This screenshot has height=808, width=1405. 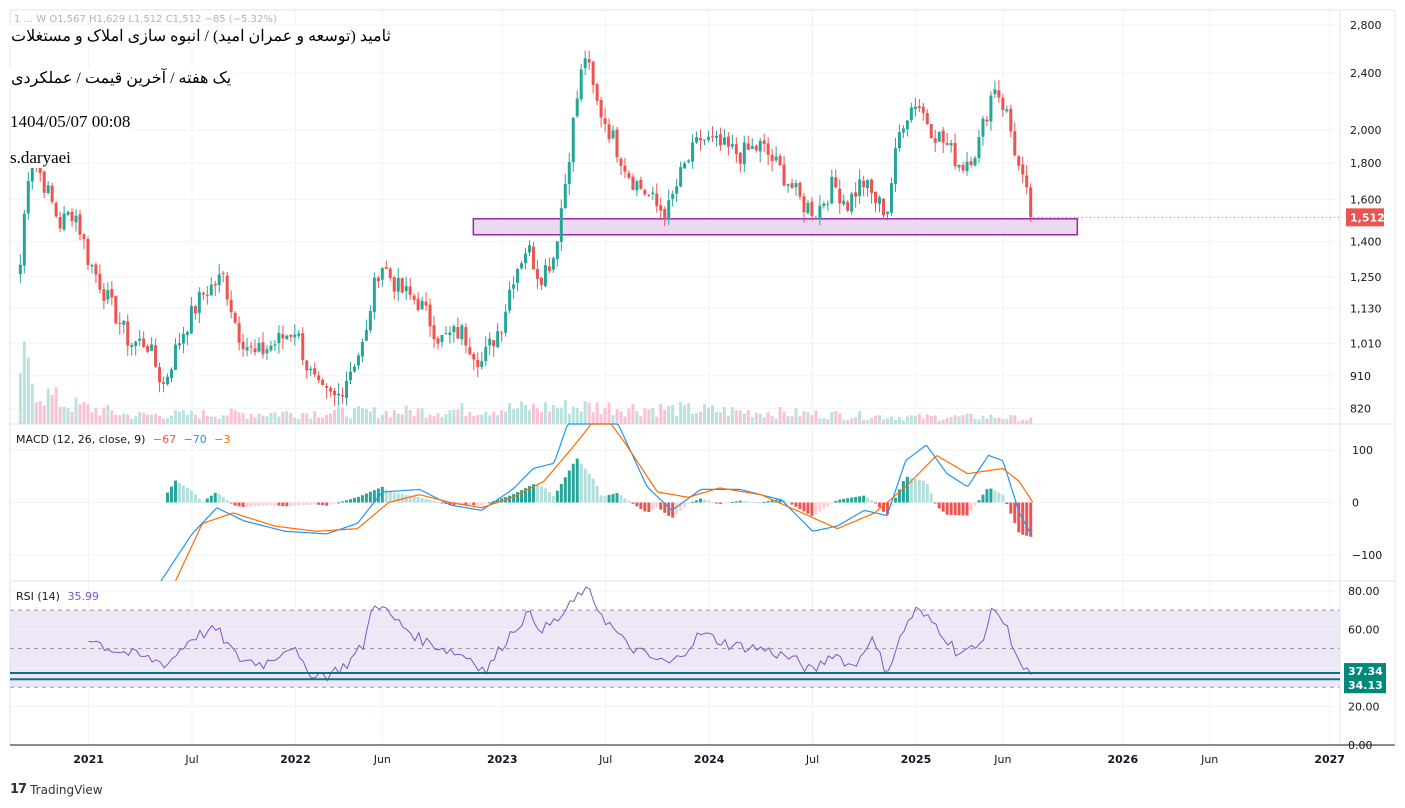 I want to click on rsi-line, so click(x=560, y=634).